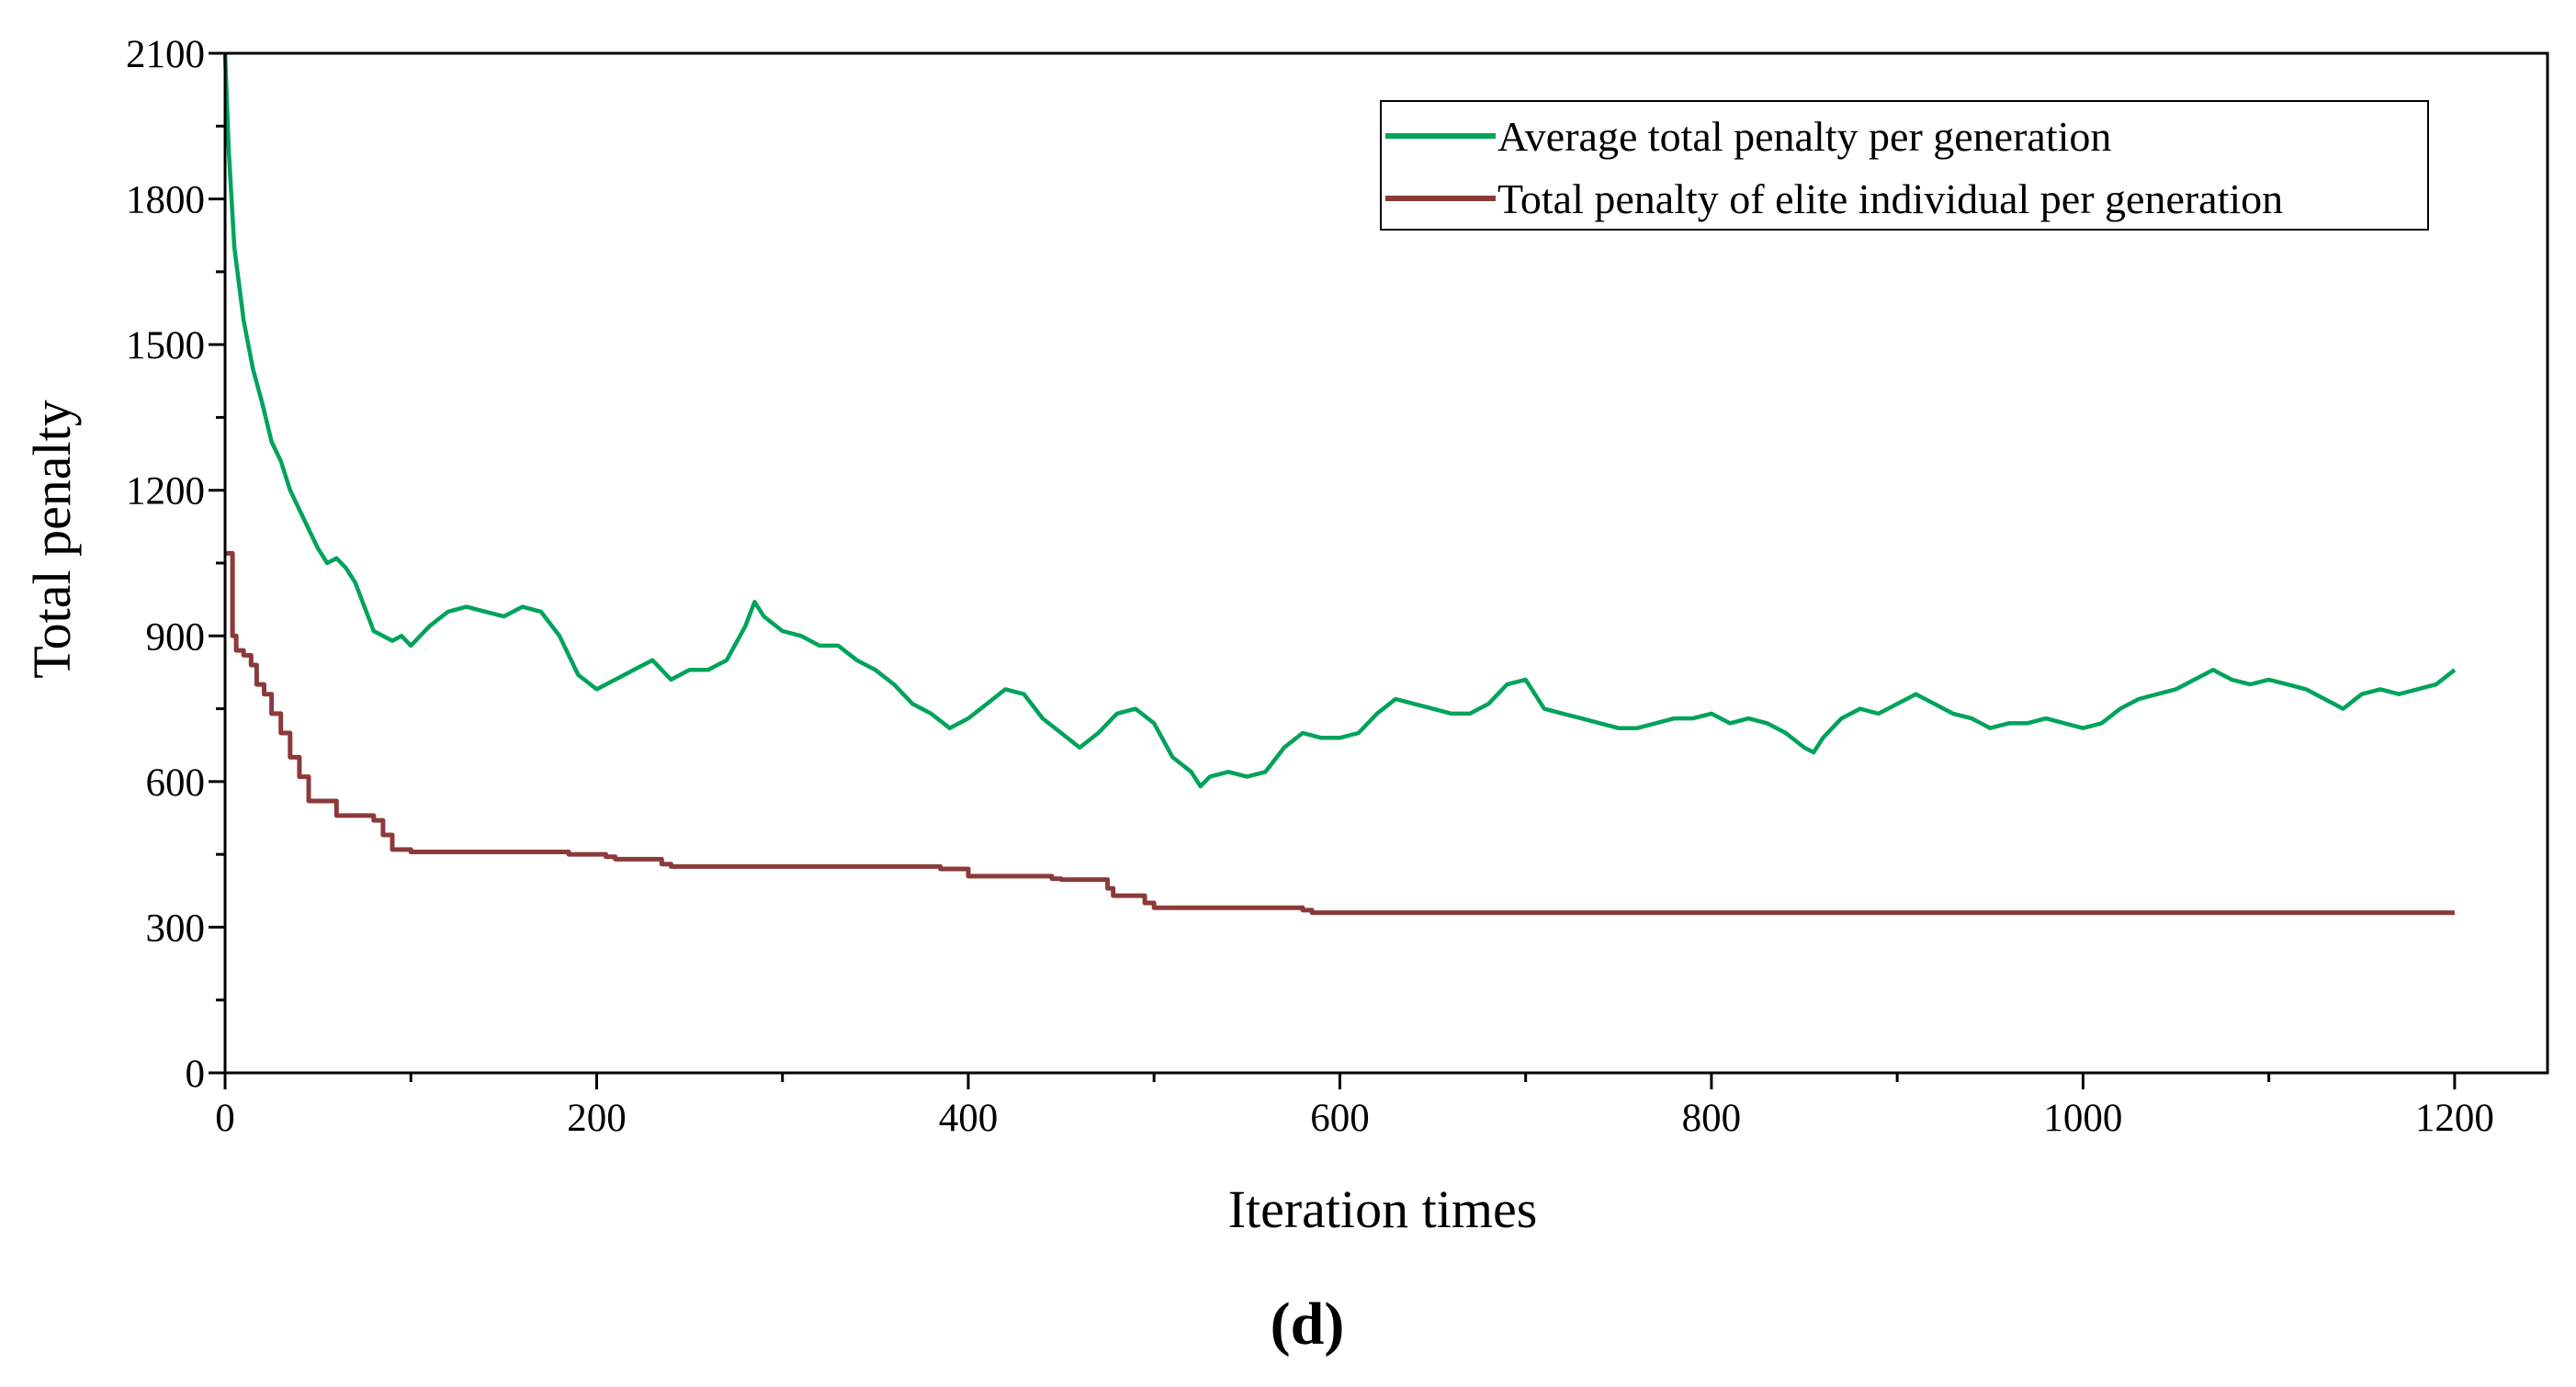  Describe the element at coordinates (52, 539) in the screenshot. I see `y-axis-title: Total penalty` at that location.